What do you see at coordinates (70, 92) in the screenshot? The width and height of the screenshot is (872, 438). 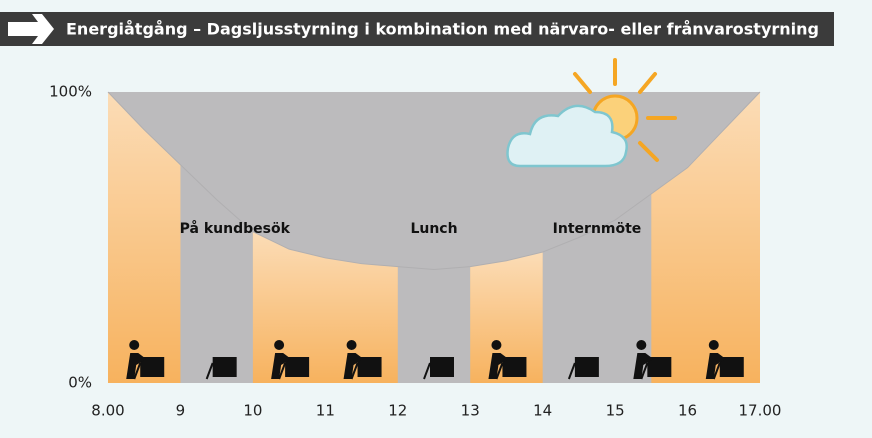 I see `y-tick-label: 100%` at bounding box center [70, 92].